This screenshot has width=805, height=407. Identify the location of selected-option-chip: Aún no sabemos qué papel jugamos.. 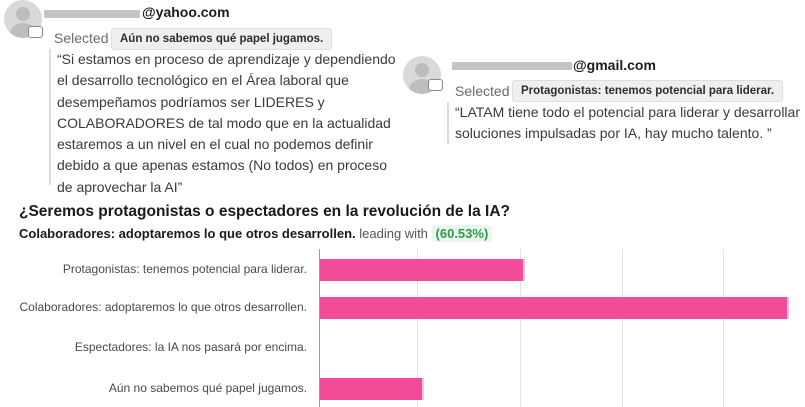
(222, 39).